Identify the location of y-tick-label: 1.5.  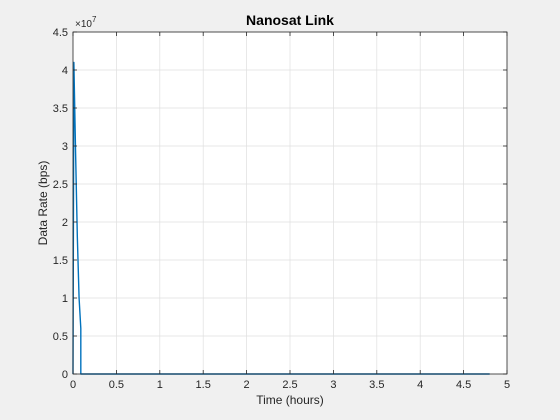
(60, 261).